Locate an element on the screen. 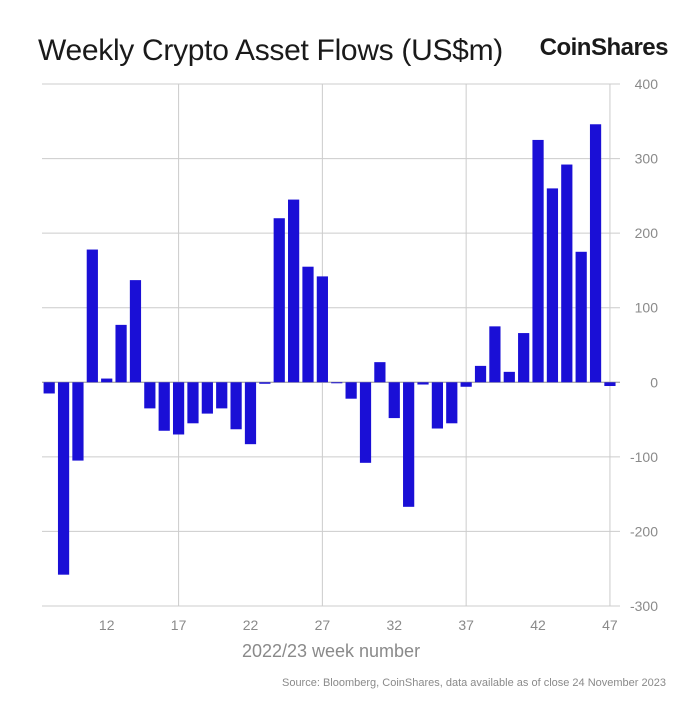 The width and height of the screenshot is (700, 716). x-axis-ticks: 12 17 22 27 32 37 42 47 is located at coordinates (358, 625).